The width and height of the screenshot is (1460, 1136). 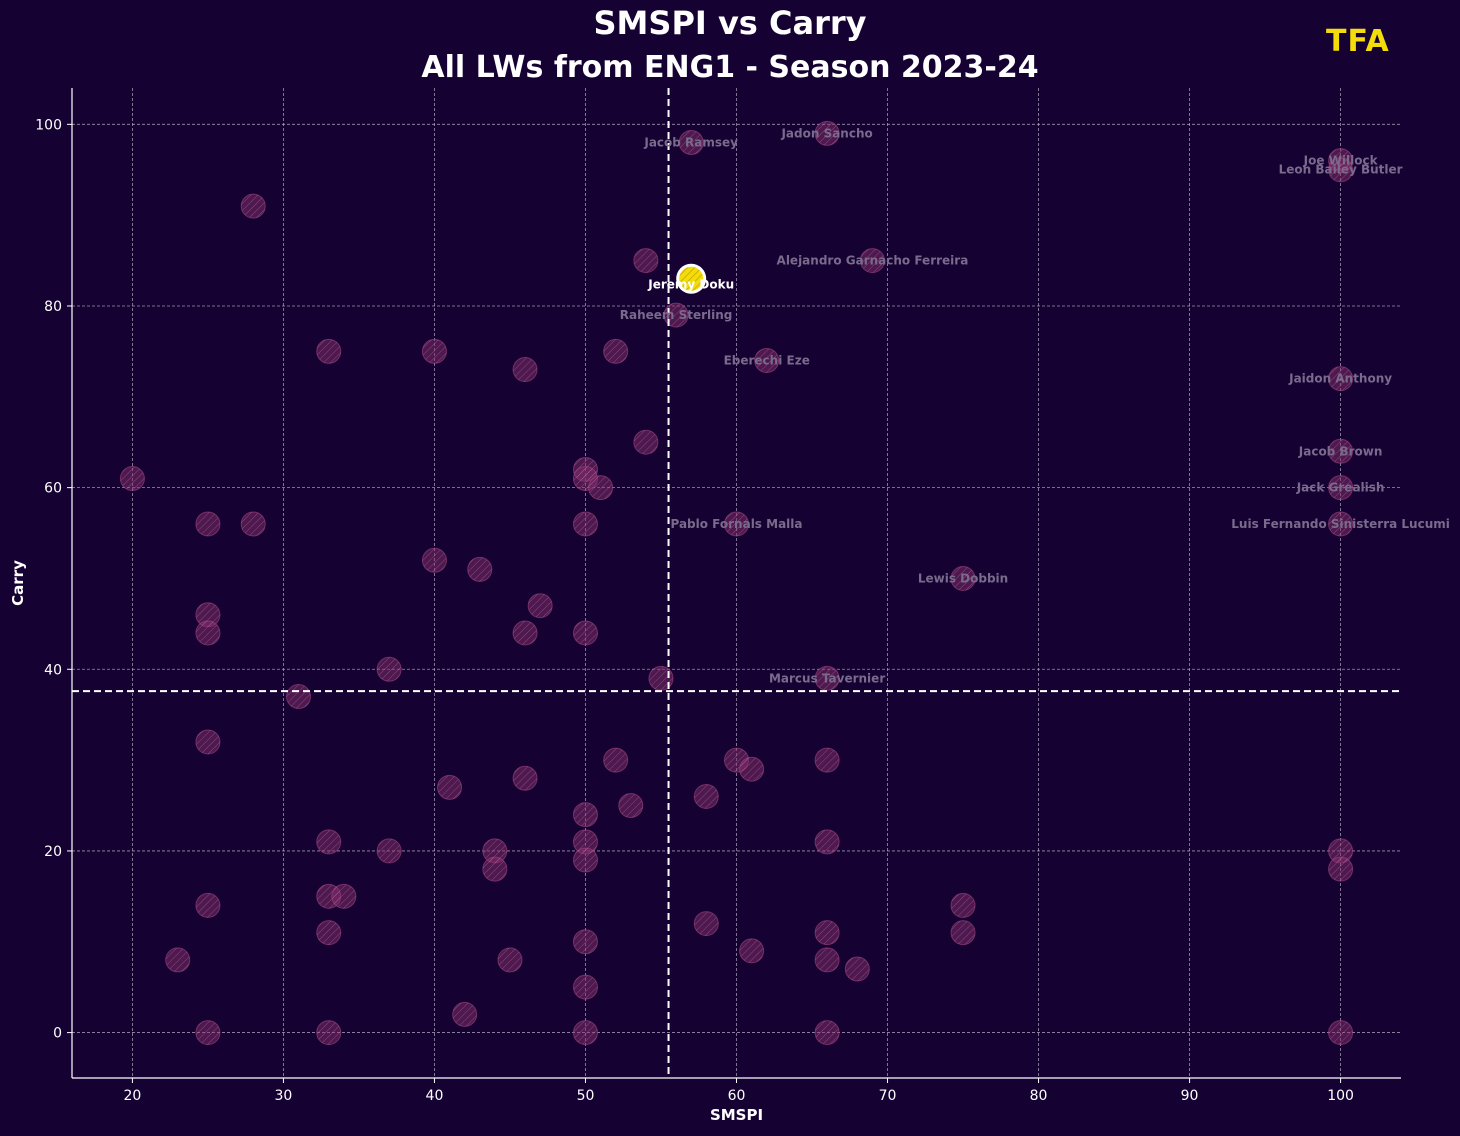 What do you see at coordinates (53, 489) in the screenshot?
I see `y-tick-label: 60` at bounding box center [53, 489].